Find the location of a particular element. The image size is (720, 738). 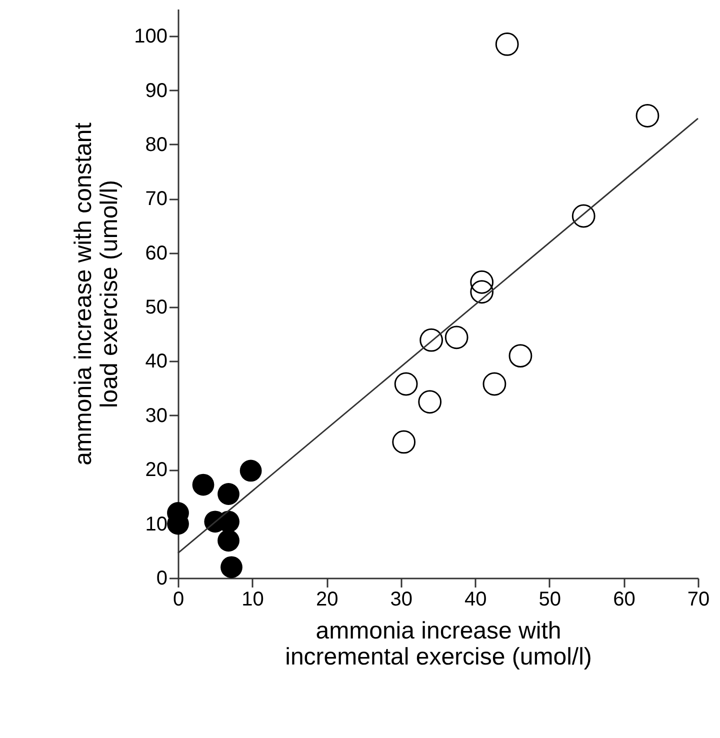

y-tick-label: 70 is located at coordinates (156, 199).